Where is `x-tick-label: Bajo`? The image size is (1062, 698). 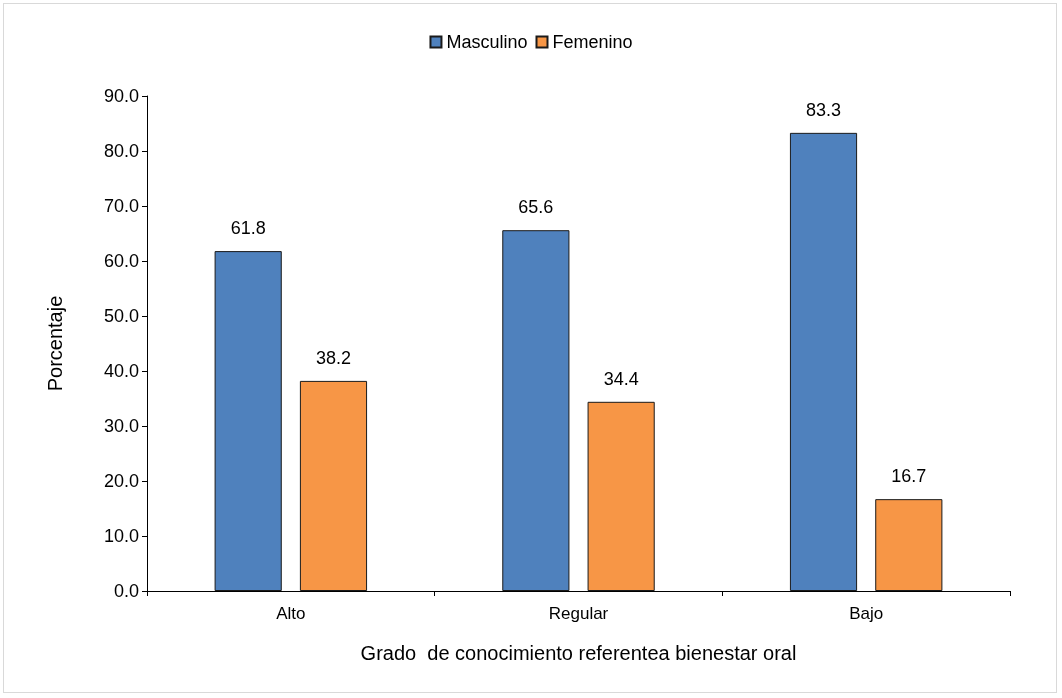
x-tick-label: Bajo is located at coordinates (866, 613).